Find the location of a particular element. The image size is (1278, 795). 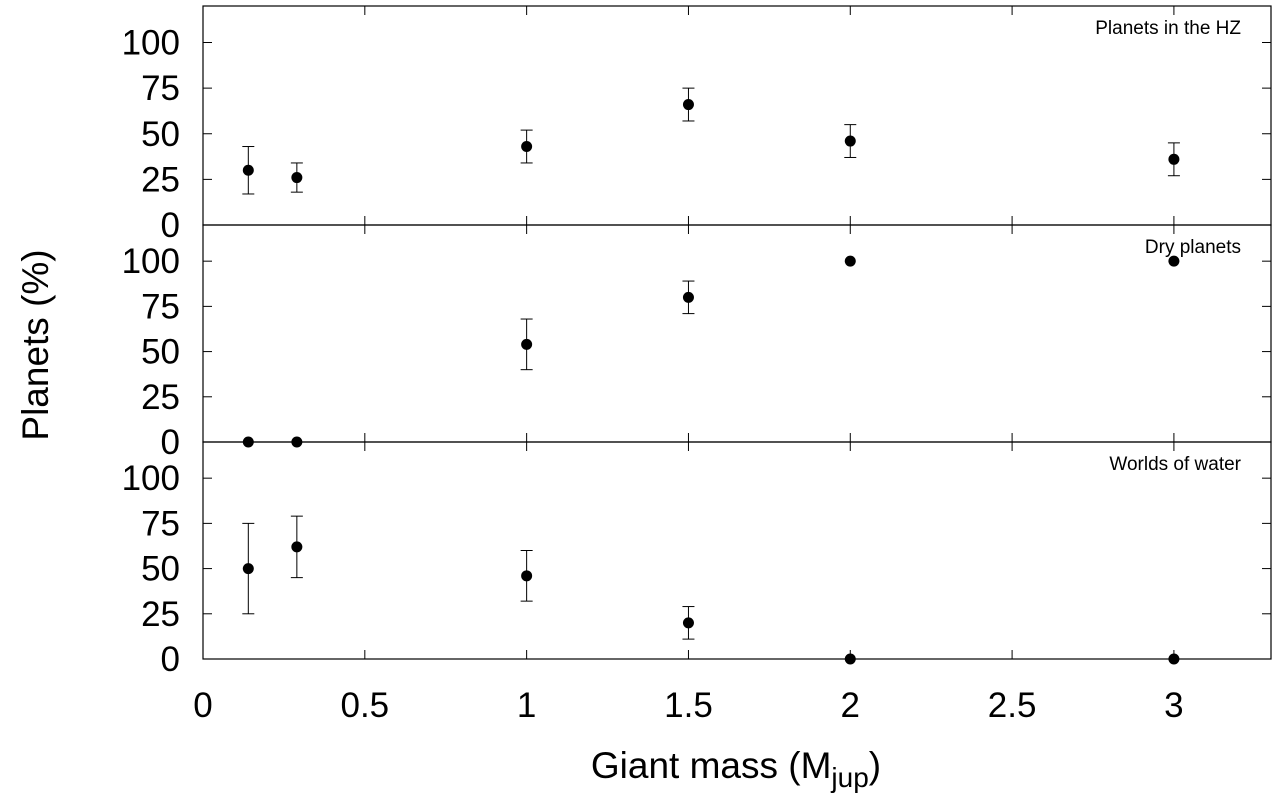

x-axis-label-main: Giant mass (M is located at coordinates (711, 765).